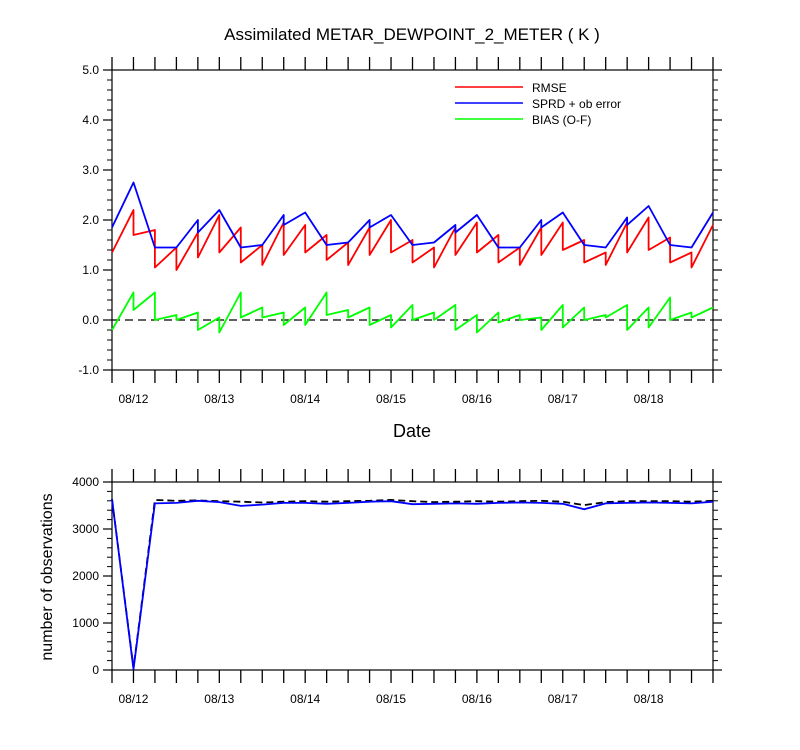 The width and height of the screenshot is (800, 750). Describe the element at coordinates (90, 270) in the screenshot. I see `y-tick-label: 1.0` at that location.